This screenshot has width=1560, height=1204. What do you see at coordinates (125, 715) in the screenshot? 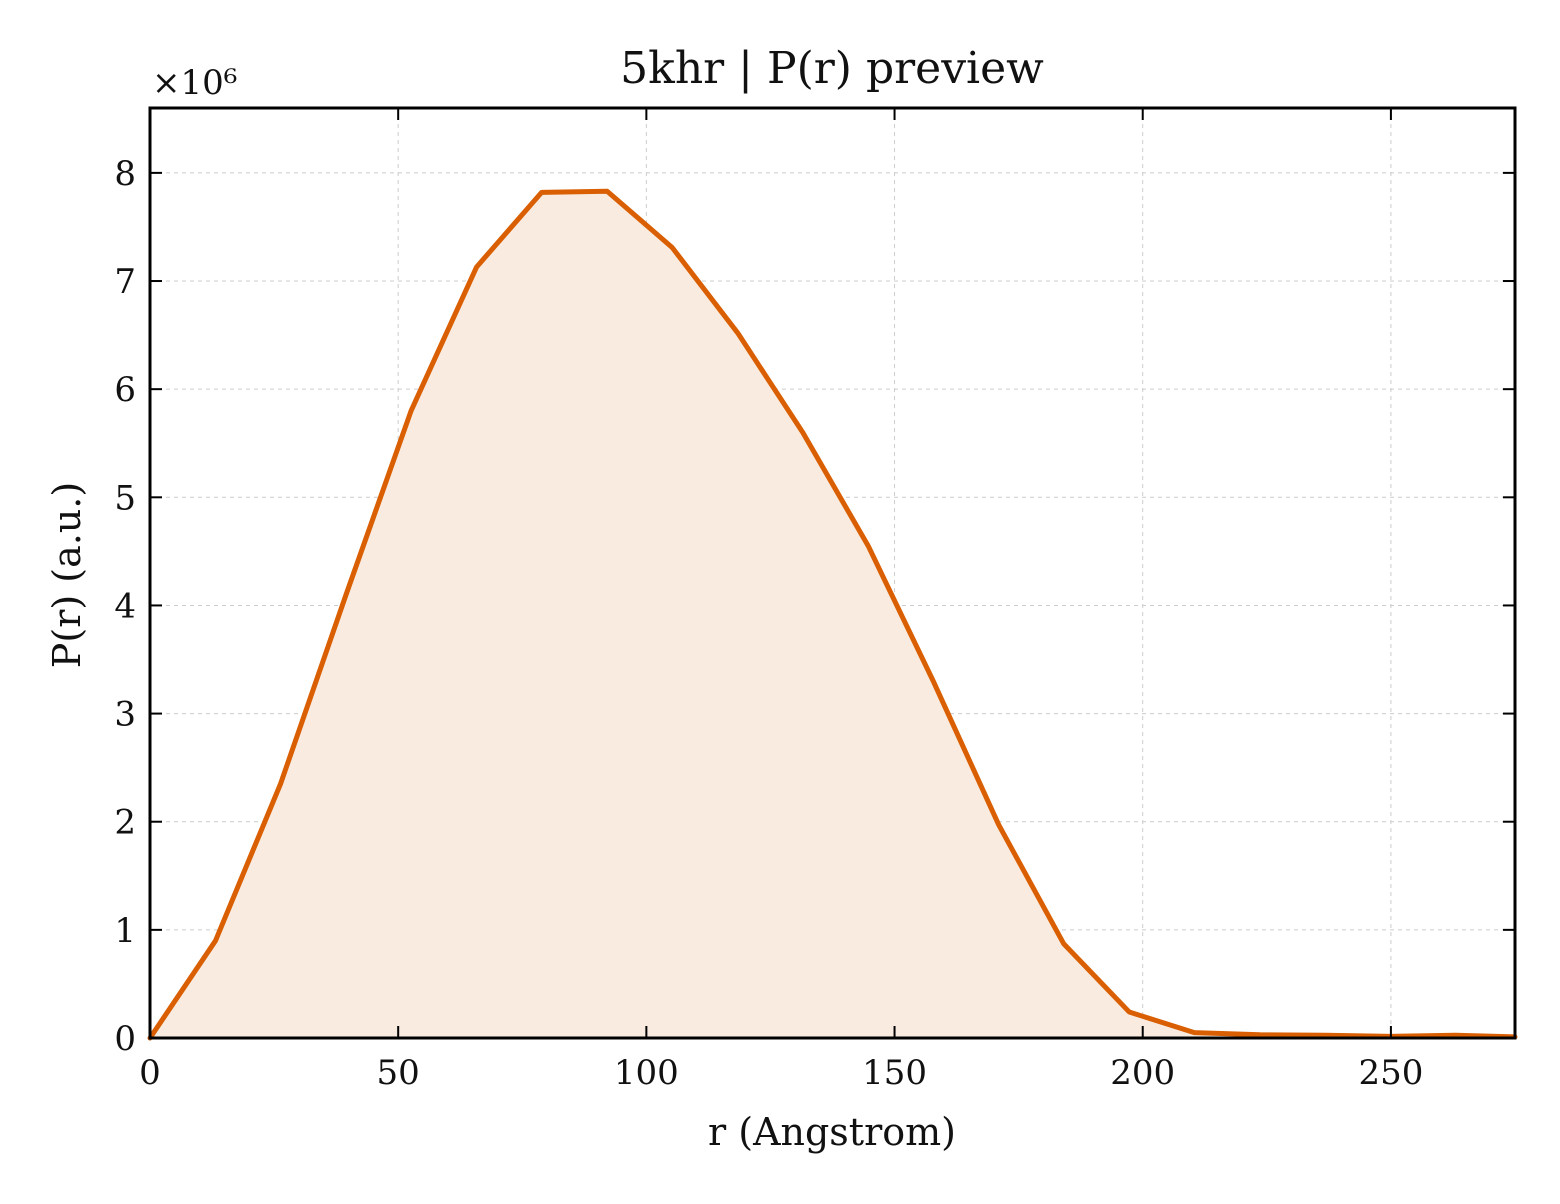
I see `y-tick-label: 3` at bounding box center [125, 715].